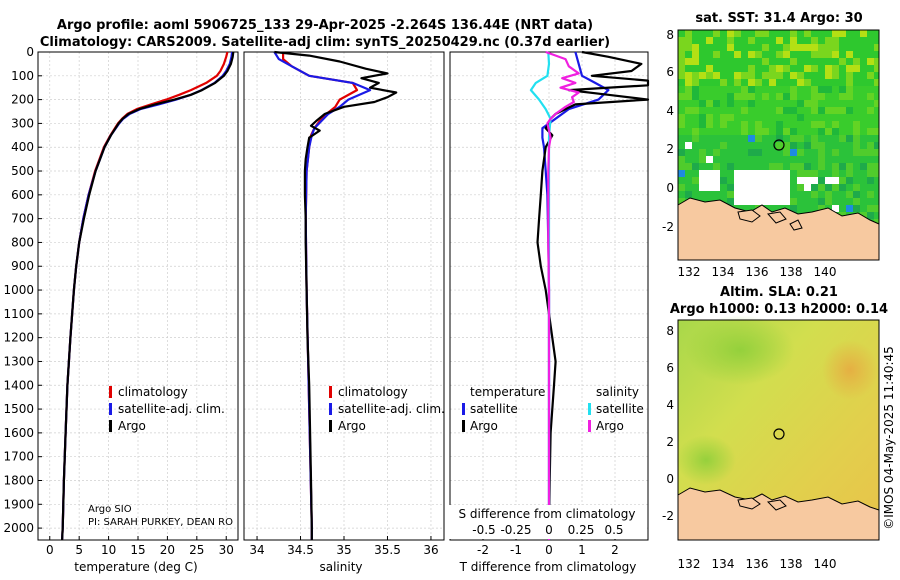 The image size is (900, 580). Describe the element at coordinates (889, 438) in the screenshot. I see `imos-timestamp: ©IMOS 04-May-2025 11:40:45` at that location.